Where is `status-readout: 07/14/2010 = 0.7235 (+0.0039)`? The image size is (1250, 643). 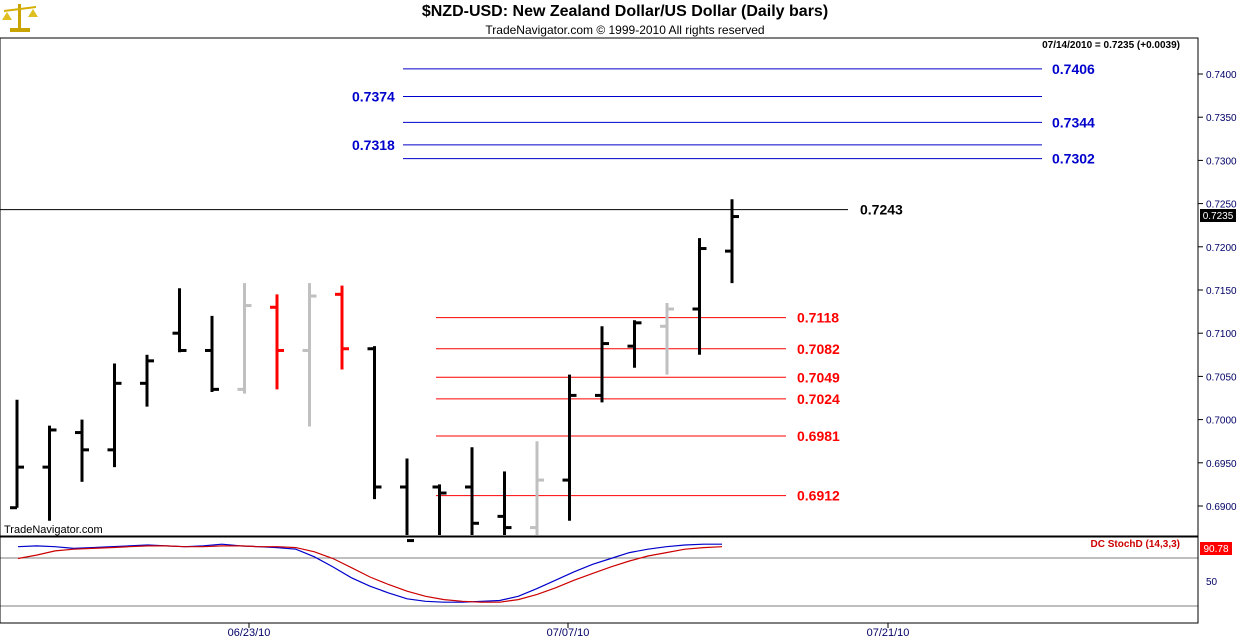
status-readout: 07/14/2010 = 0.7235 (+0.0039) is located at coordinates (1111, 45).